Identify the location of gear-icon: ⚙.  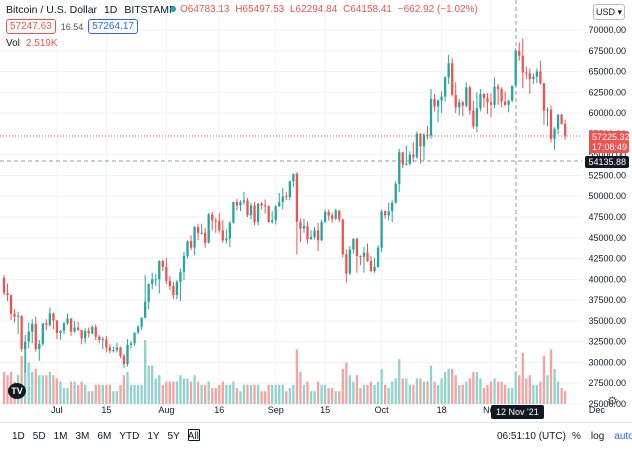
(612, 401).